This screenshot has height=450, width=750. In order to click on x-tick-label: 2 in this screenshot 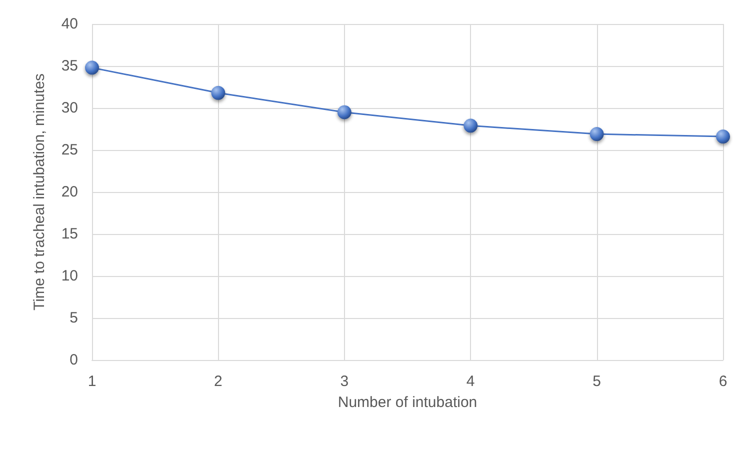, I will do `click(218, 381)`.